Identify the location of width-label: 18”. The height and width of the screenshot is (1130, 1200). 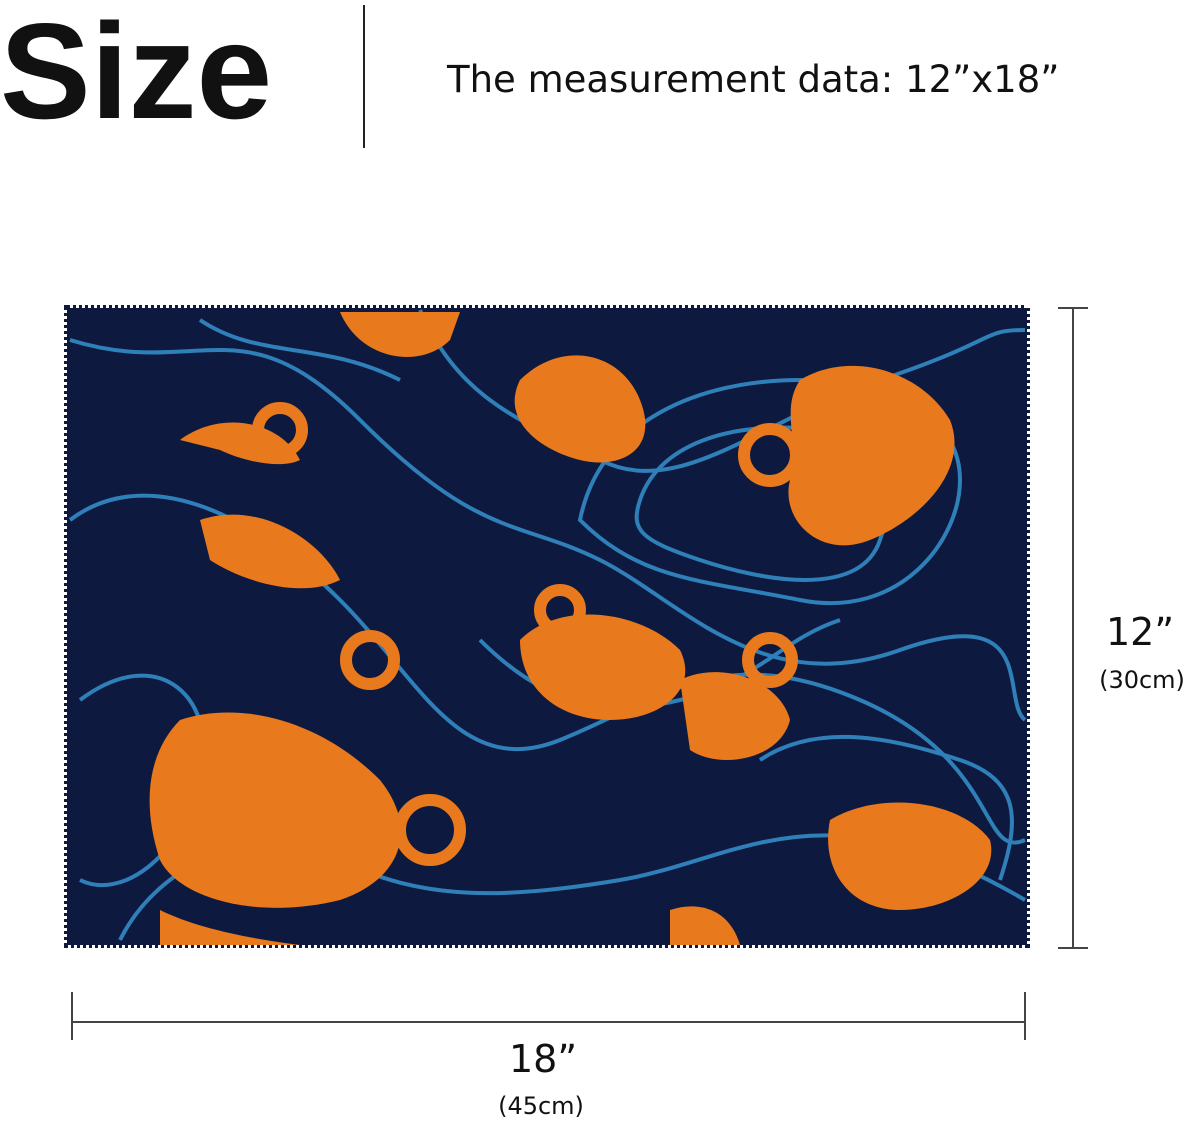
(543, 1059).